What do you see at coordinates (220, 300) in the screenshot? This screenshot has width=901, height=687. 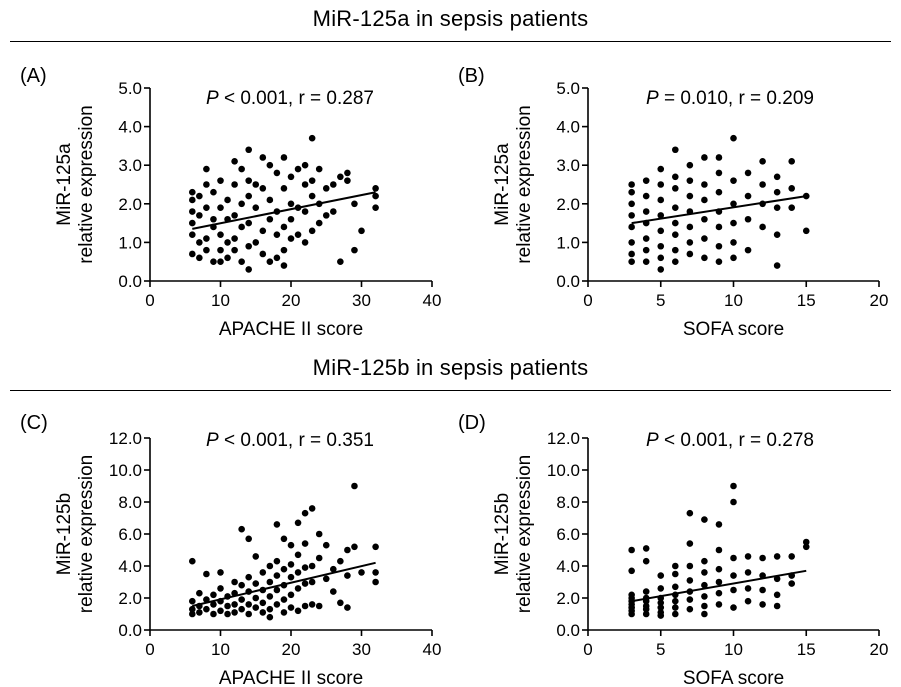 I see `x-tick-label: 10` at bounding box center [220, 300].